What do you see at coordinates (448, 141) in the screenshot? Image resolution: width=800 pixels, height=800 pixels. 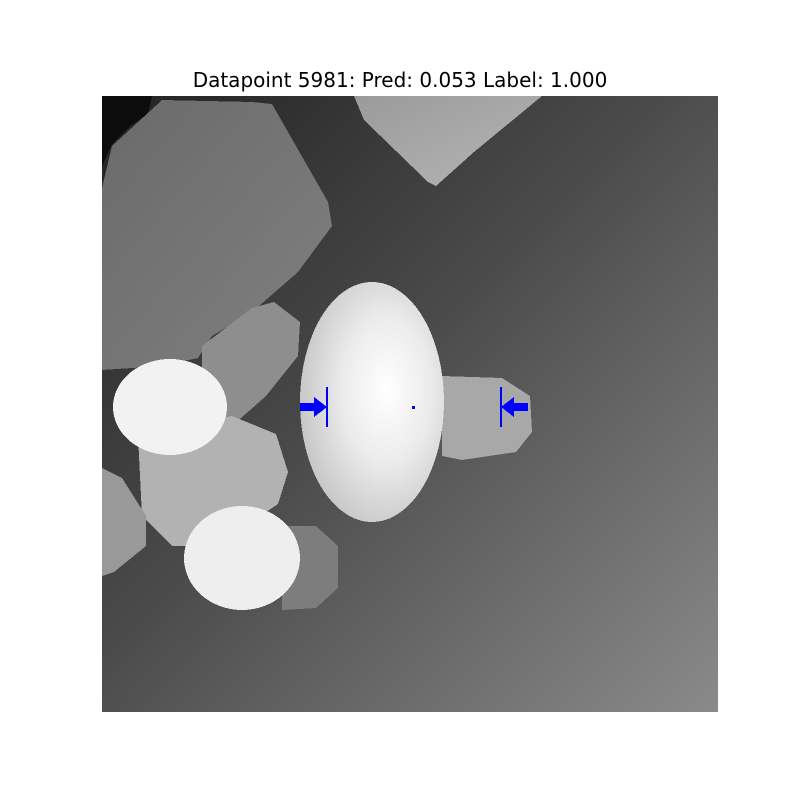 I see `top-box` at bounding box center [448, 141].